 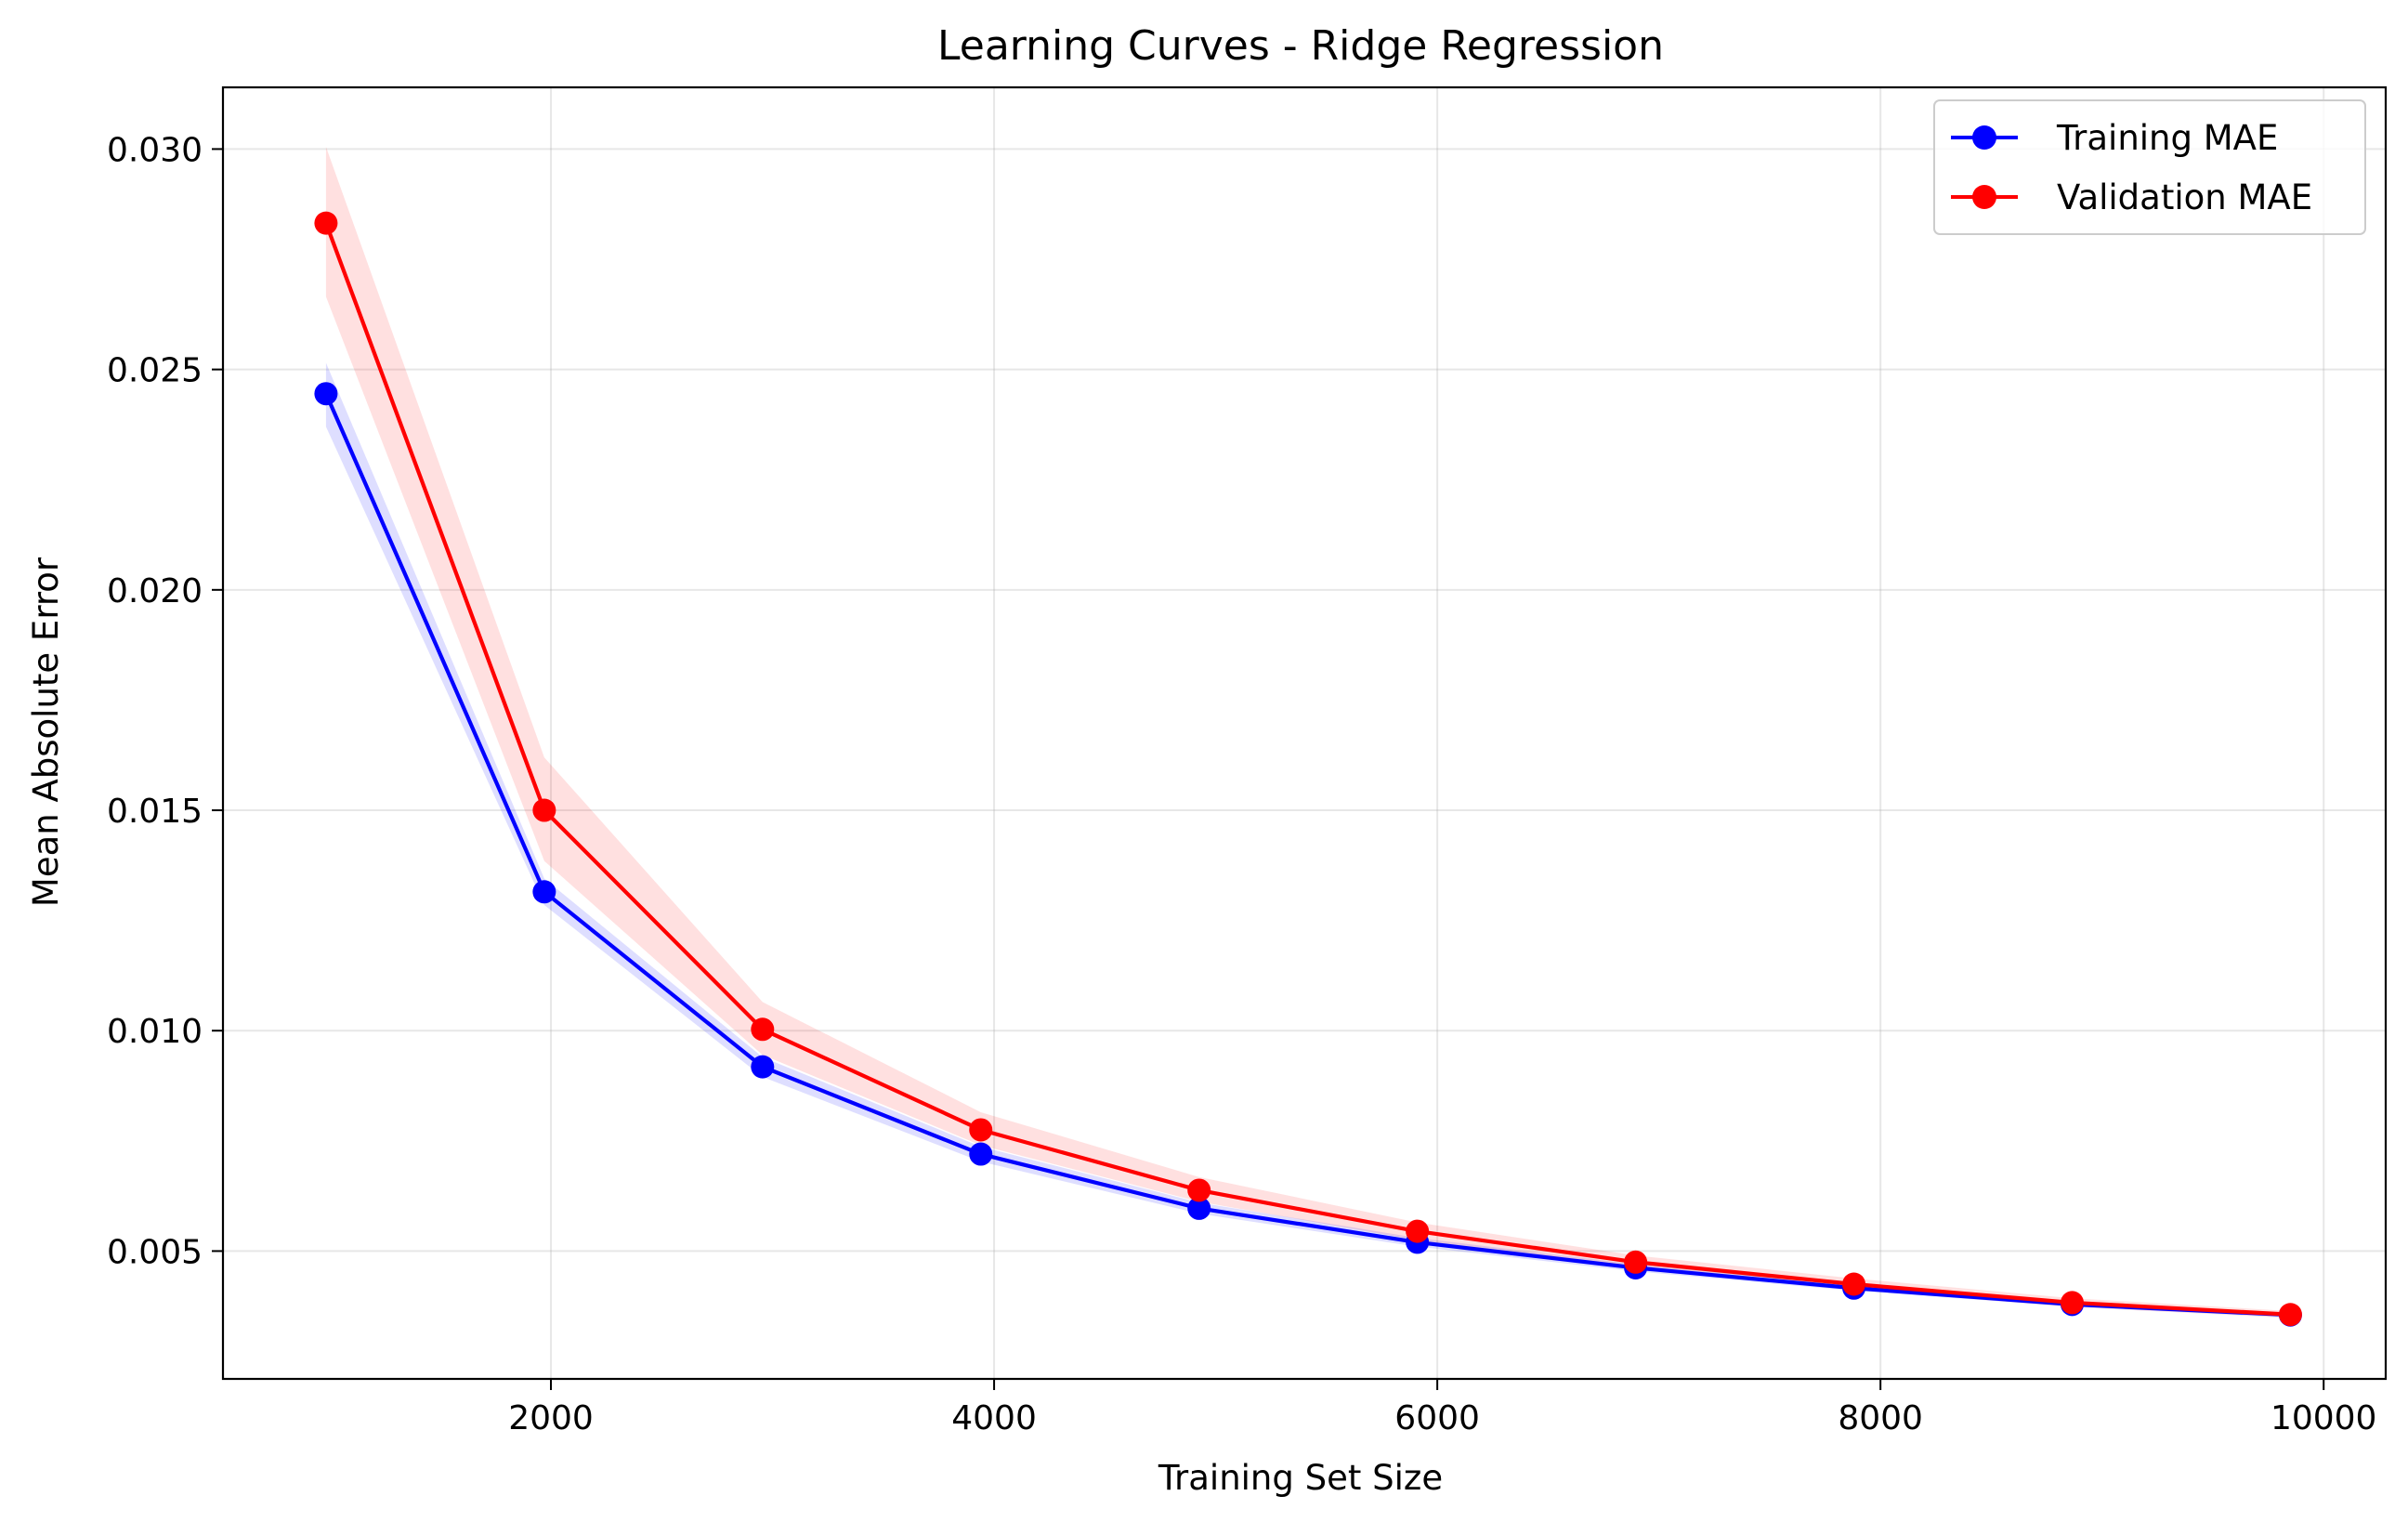 What do you see at coordinates (155, 591) in the screenshot?
I see `y-tick-label: 0.020` at bounding box center [155, 591].